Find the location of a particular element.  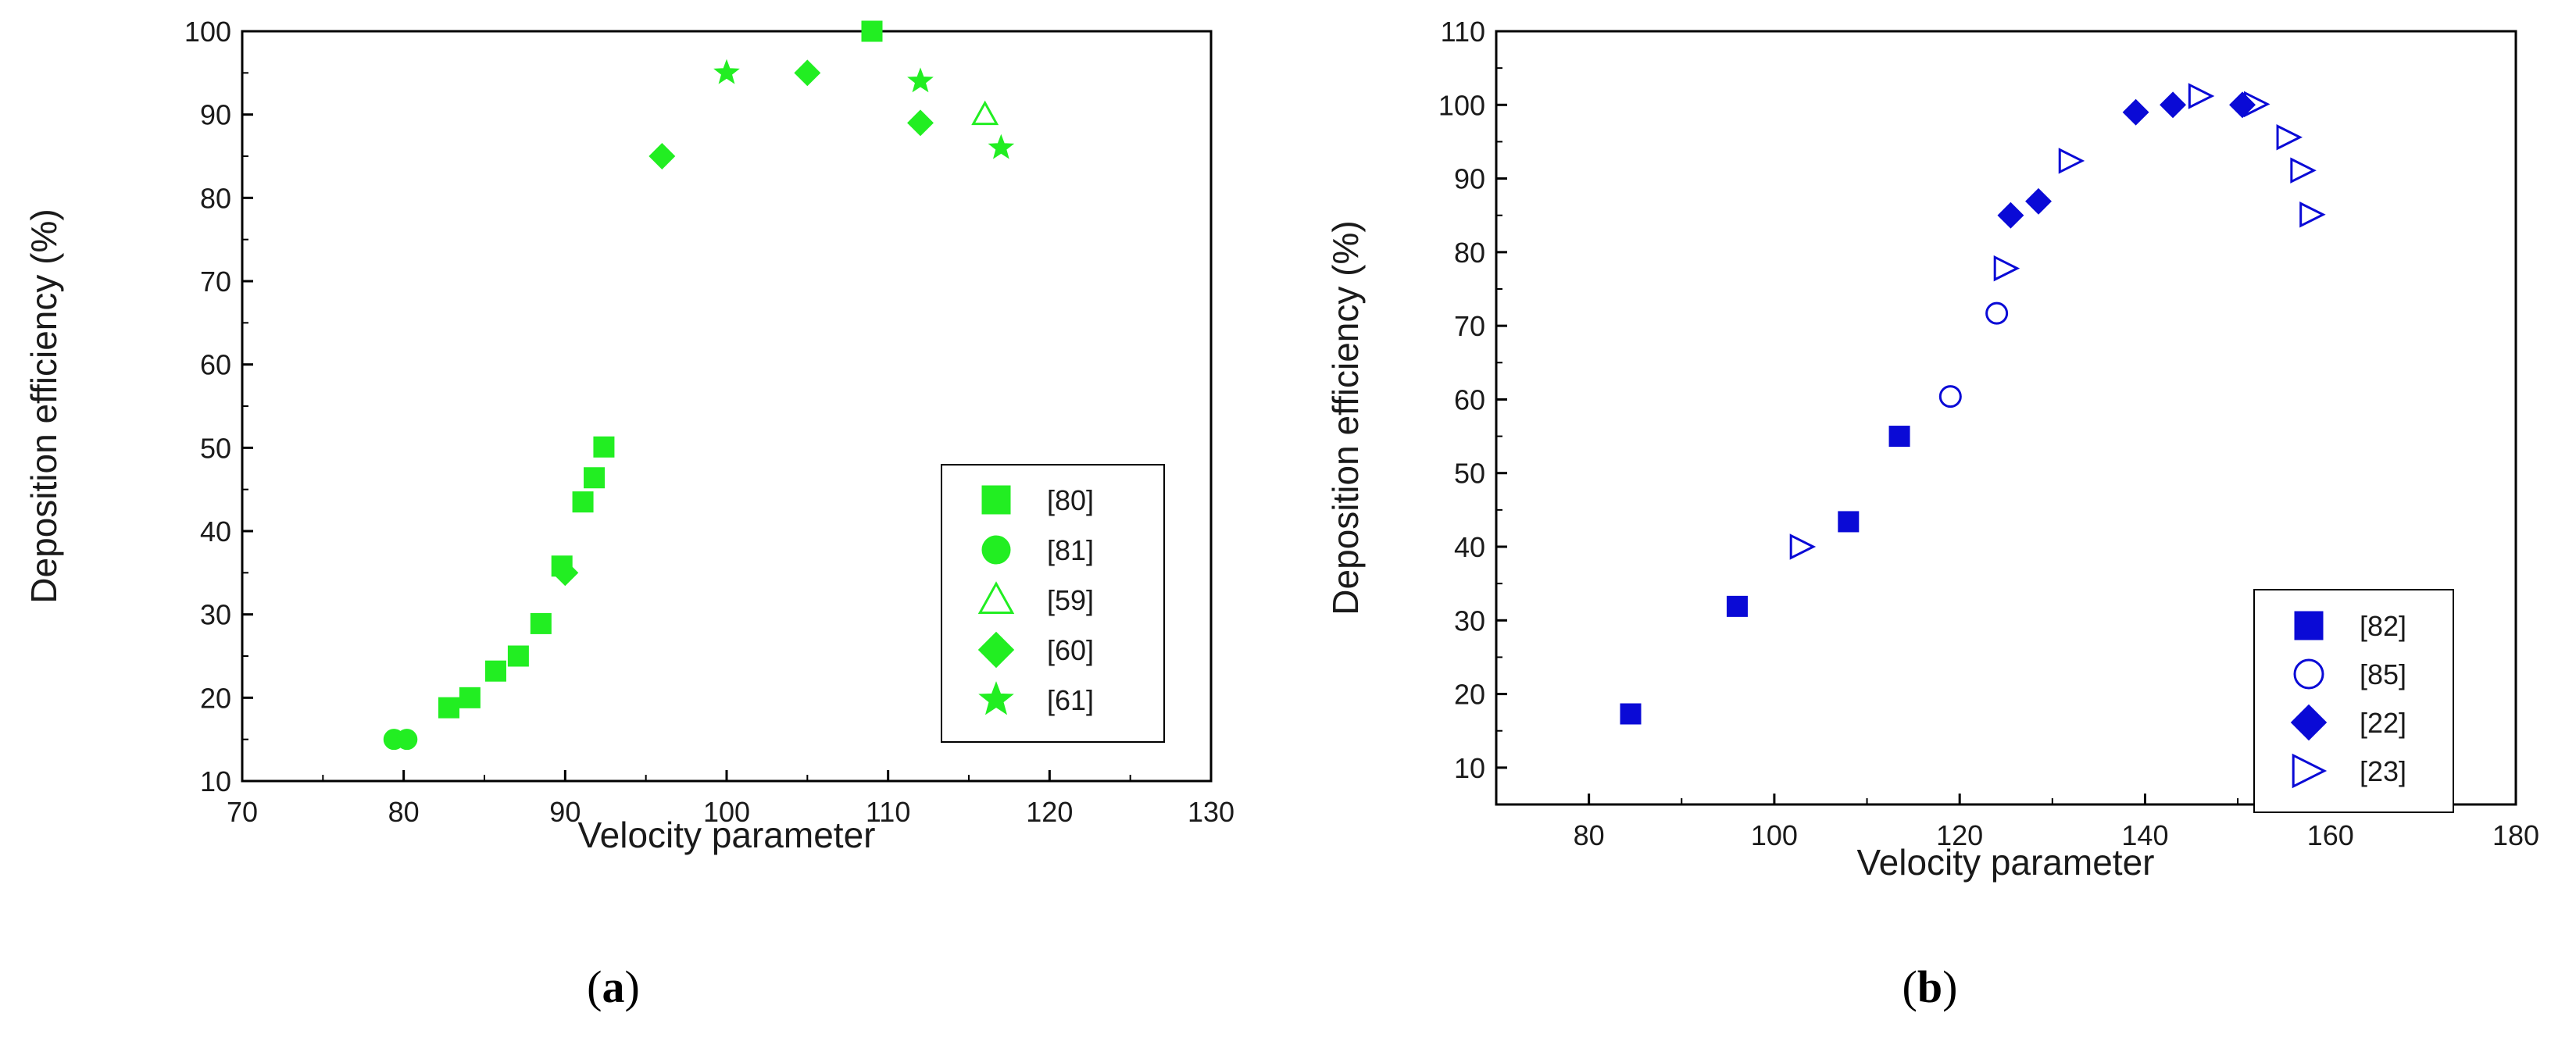

y-tick-label-b-110: 110 is located at coordinates (1463, 32).